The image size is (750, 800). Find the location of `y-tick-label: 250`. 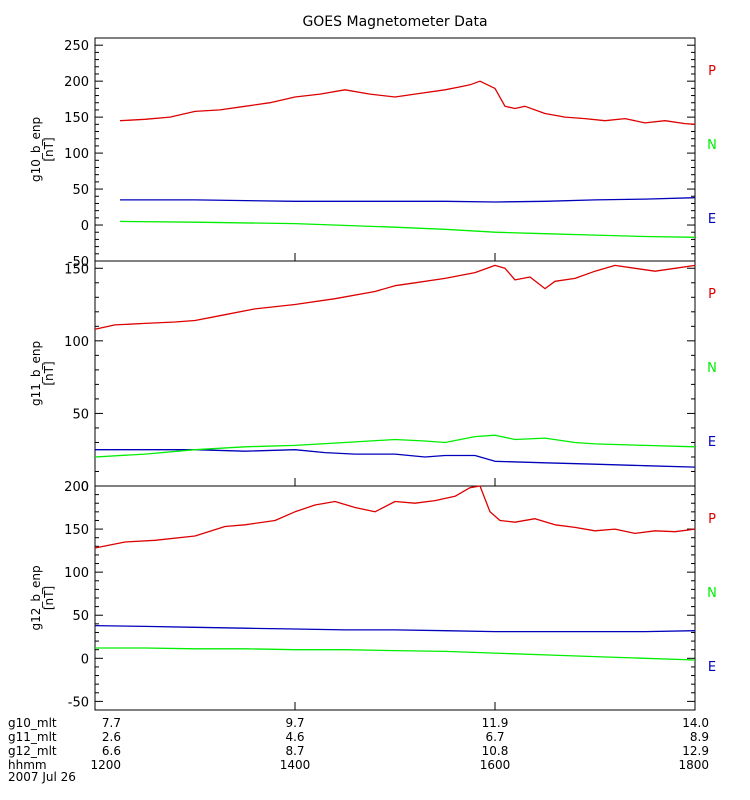

y-tick-label: 250 is located at coordinates (76, 46).